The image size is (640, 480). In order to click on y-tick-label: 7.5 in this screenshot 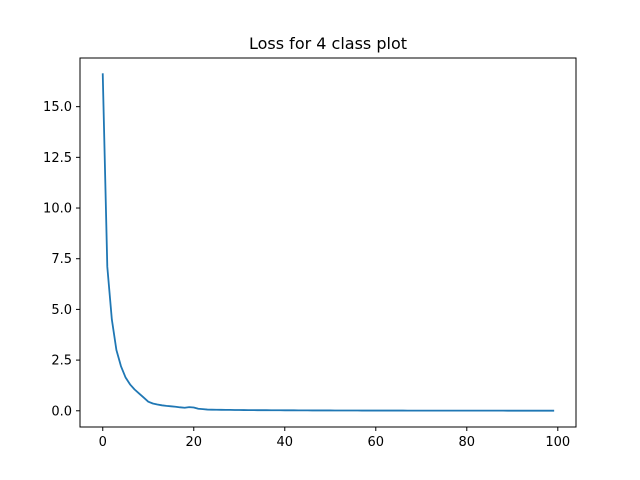, I will do `click(61, 259)`.